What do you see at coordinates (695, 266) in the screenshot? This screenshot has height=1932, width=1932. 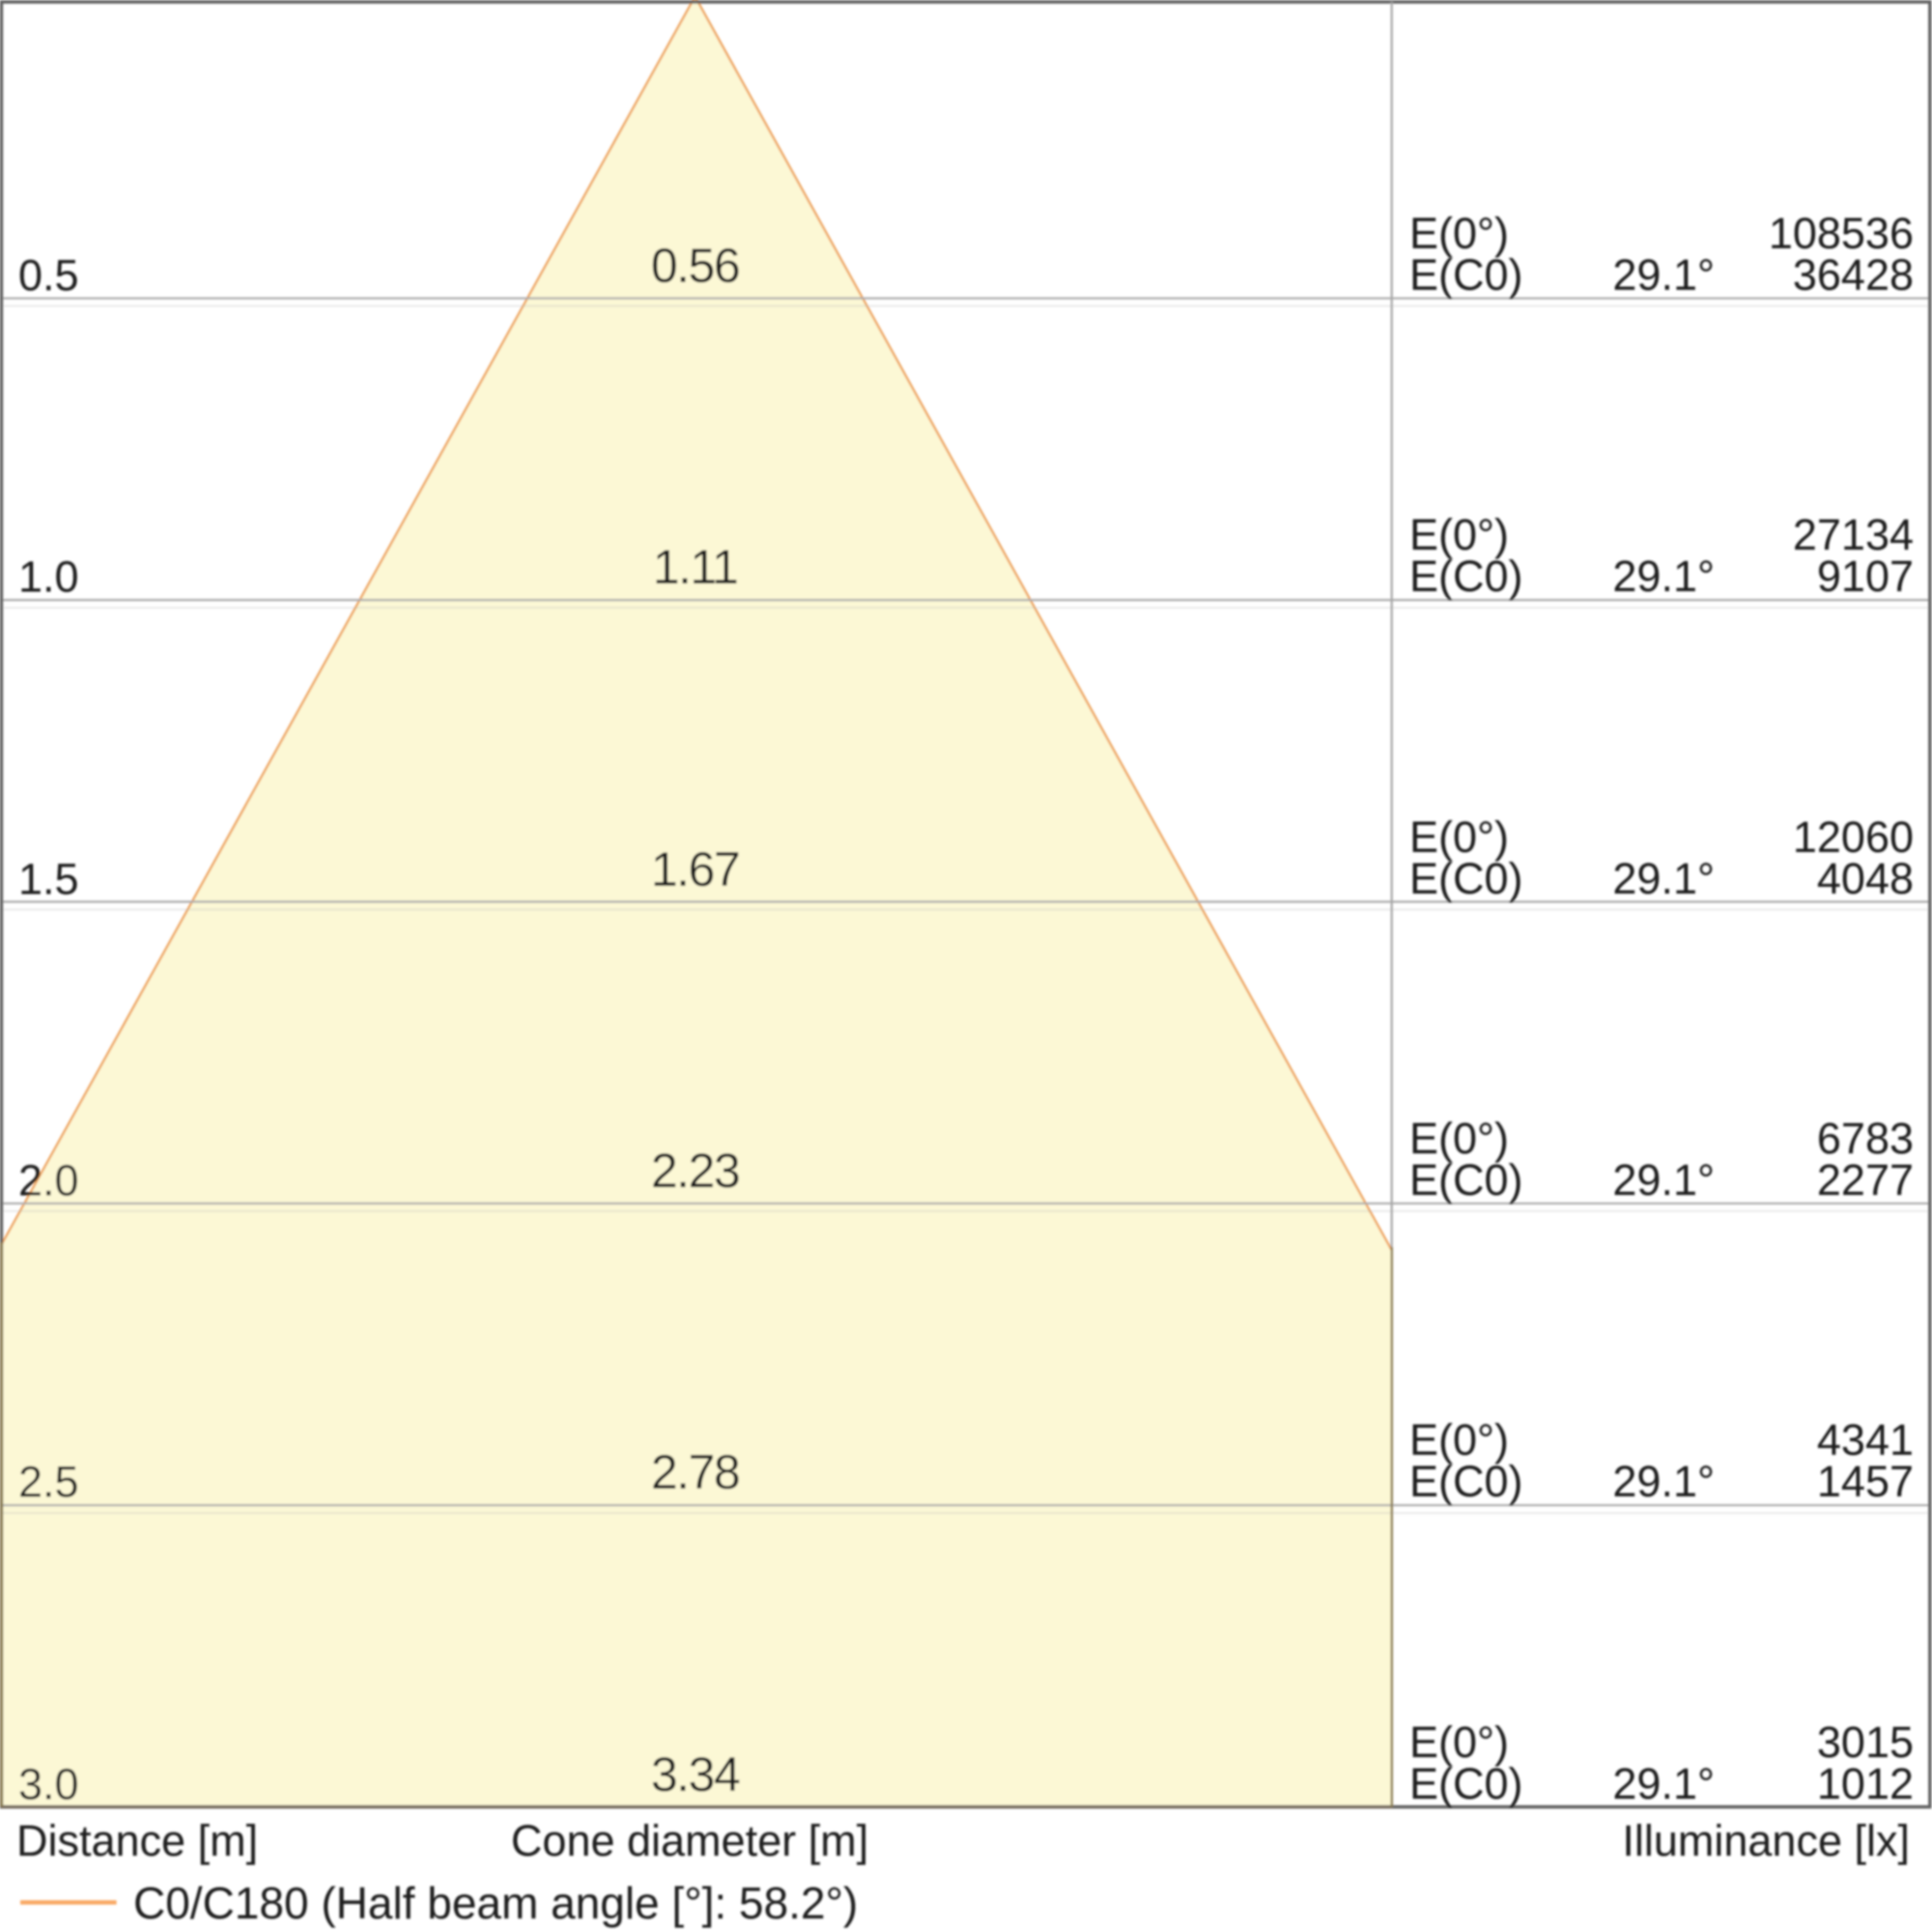 I see `svg-text: 0.56` at bounding box center [695, 266].